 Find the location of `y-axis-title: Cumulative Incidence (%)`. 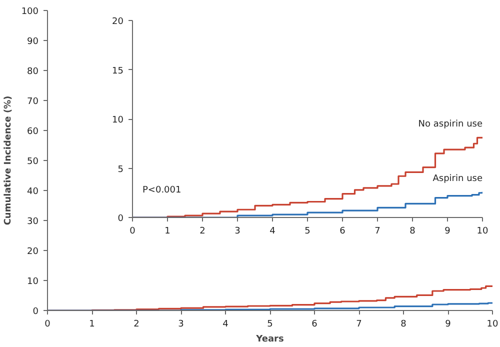

y-axis-title: Cumulative Incidence (%) is located at coordinates (8, 161).